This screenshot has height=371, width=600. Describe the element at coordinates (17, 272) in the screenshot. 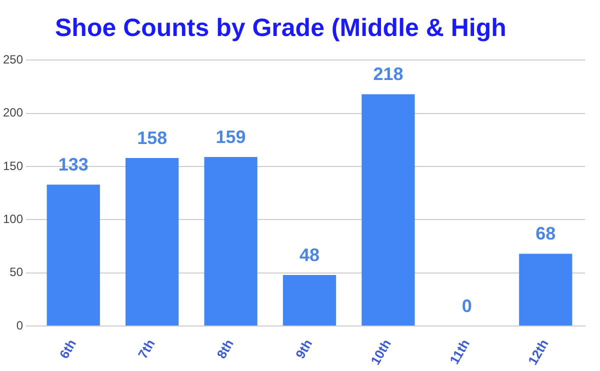

I see `y-tick-label: 50` at that location.